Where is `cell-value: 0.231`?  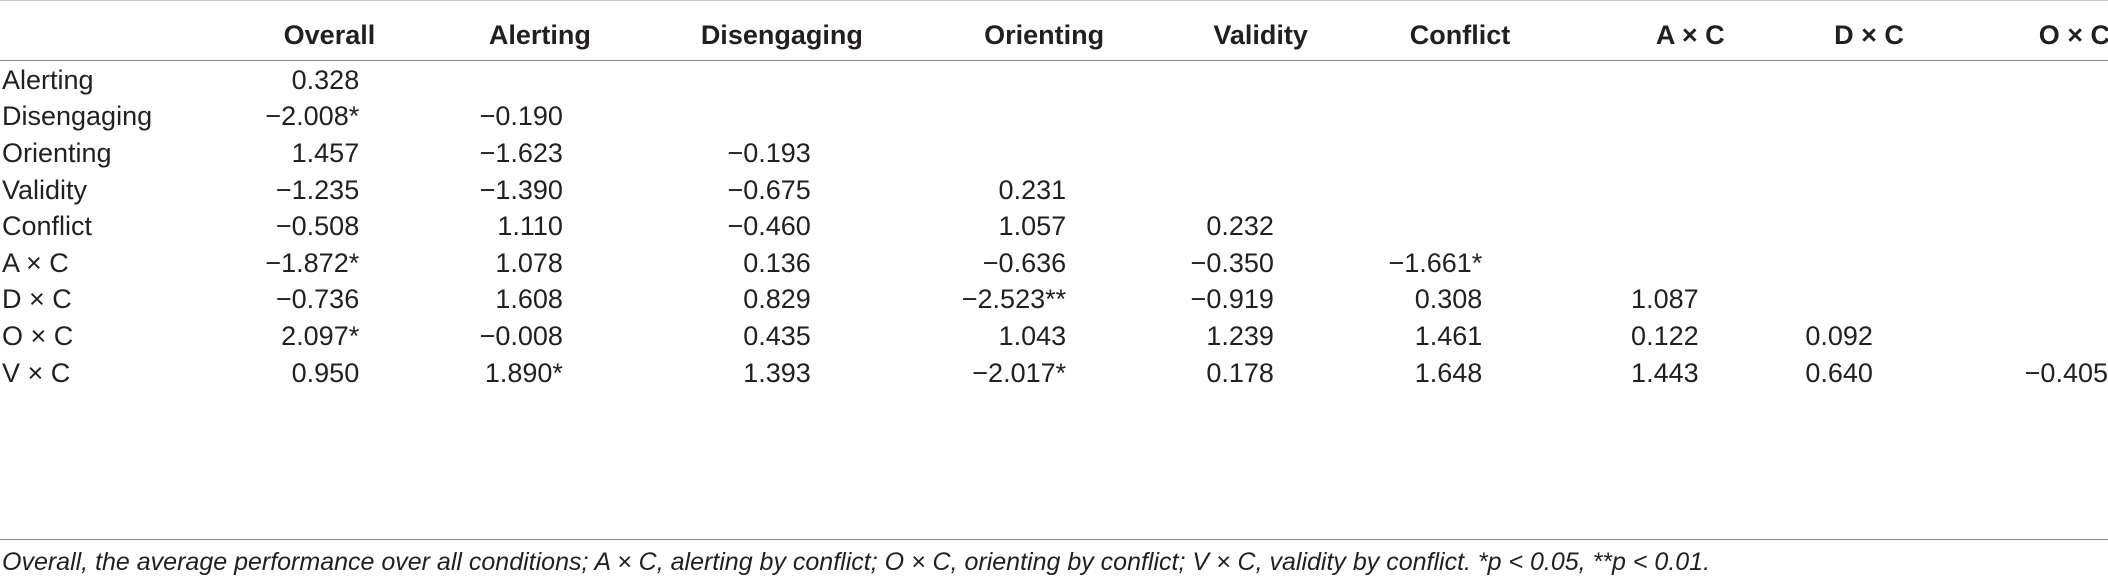 cell-value: 0.231 is located at coordinates (1032, 189).